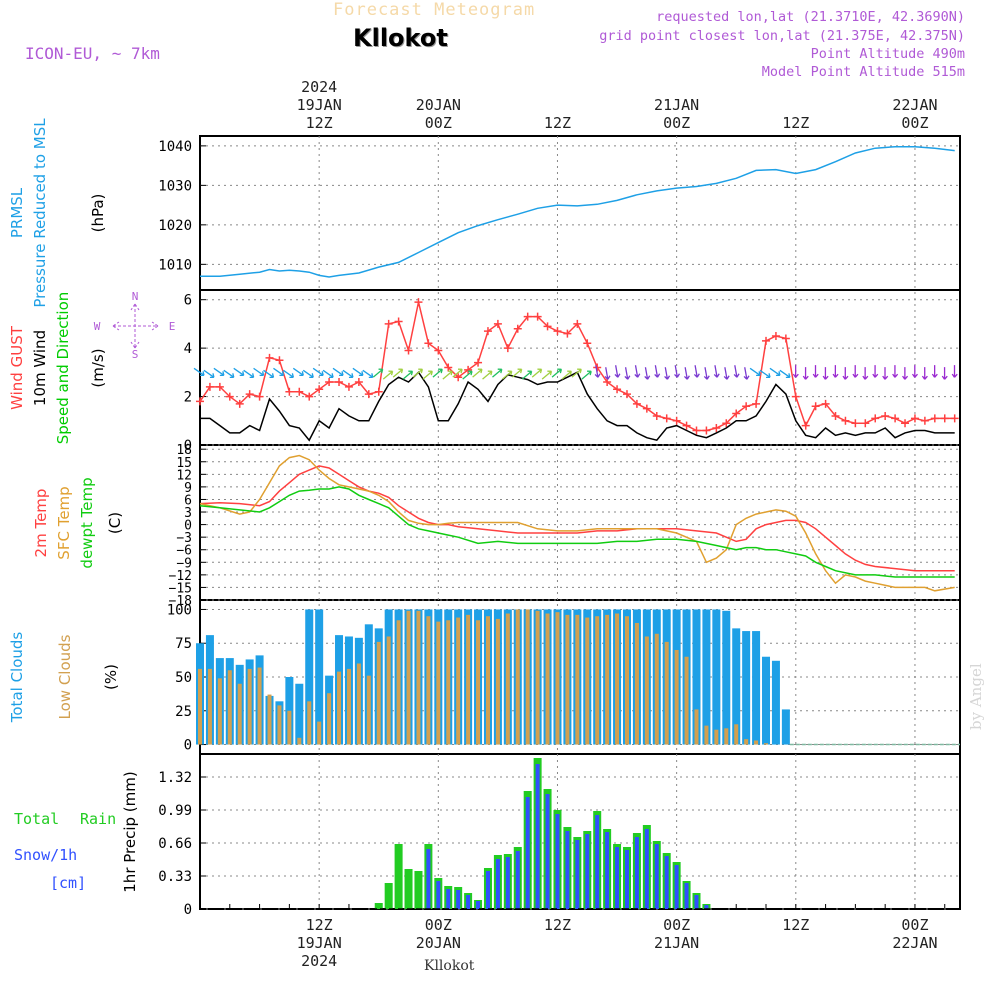 This screenshot has width=1000, height=1000. What do you see at coordinates (557, 123) in the screenshot?
I see `top-time-tick-label: 12Z` at bounding box center [557, 123].